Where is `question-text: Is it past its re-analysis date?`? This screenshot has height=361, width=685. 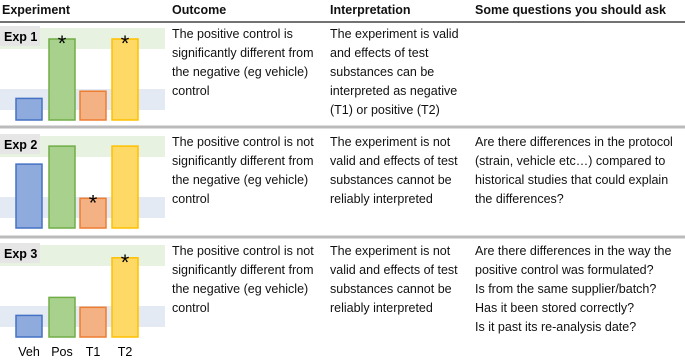
question-text: Is it past its re-analysis date? is located at coordinates (556, 327).